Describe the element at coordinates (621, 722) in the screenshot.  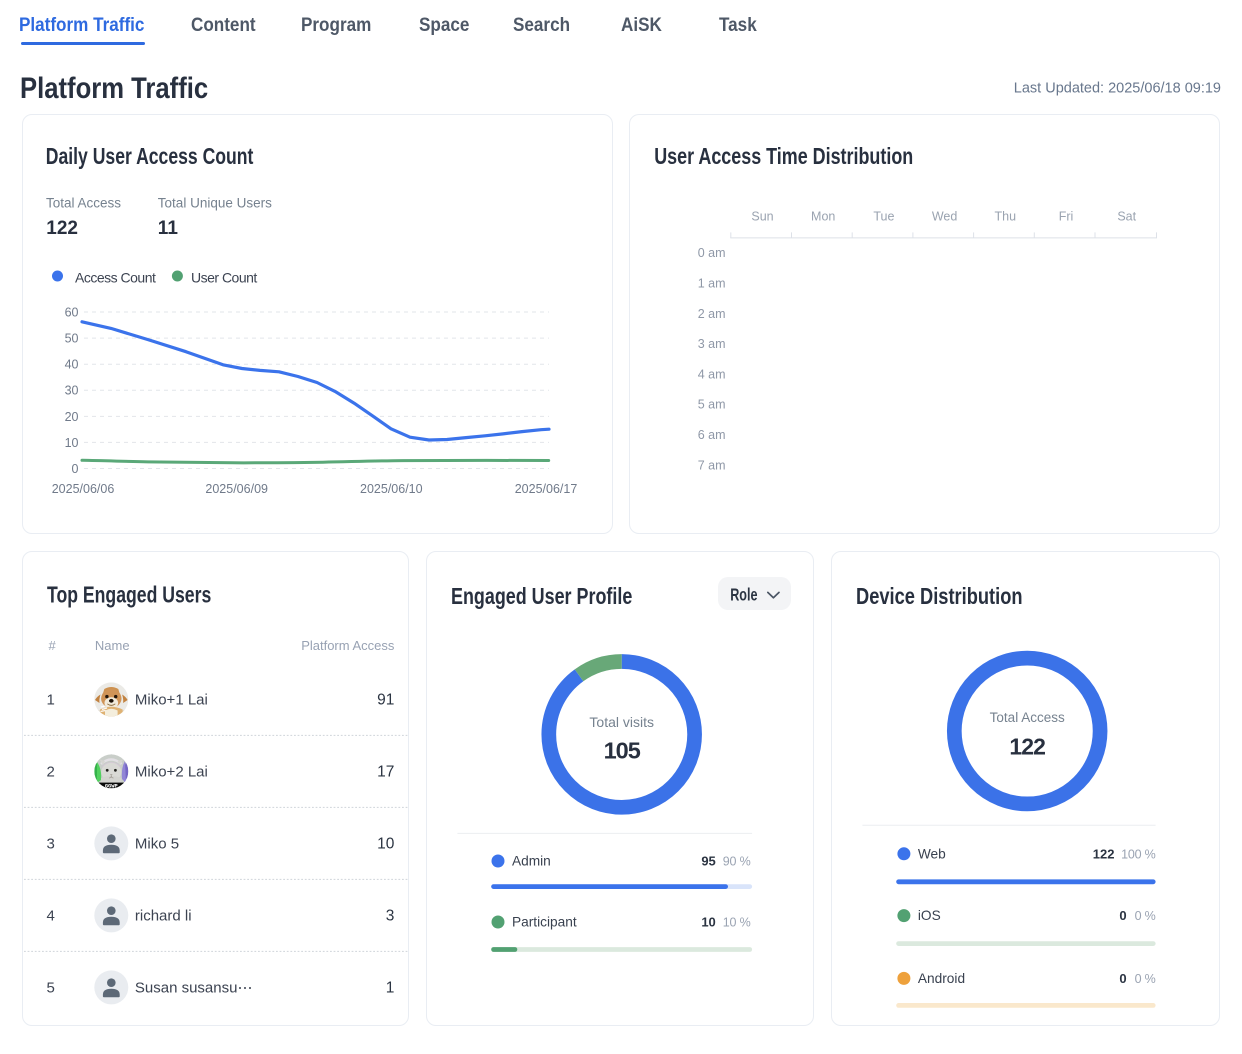
I see `svg-text: Total visits` at that location.